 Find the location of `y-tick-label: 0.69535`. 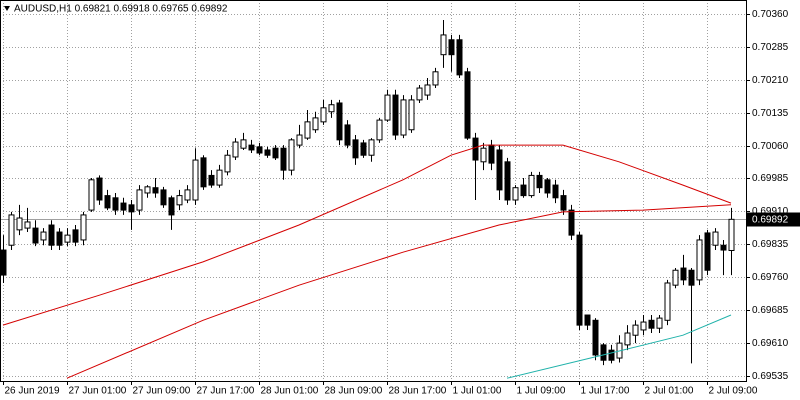

y-tick-label: 0.69535 is located at coordinates (770, 376).